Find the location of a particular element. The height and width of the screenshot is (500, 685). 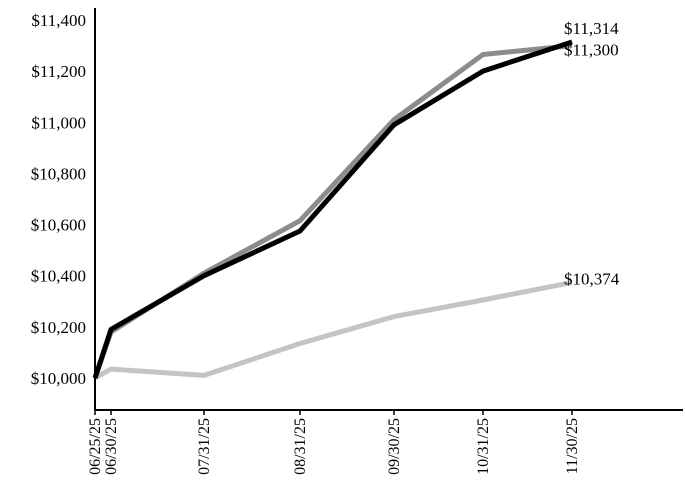

x-tick-label: 10/31/25 is located at coordinates (483, 446).